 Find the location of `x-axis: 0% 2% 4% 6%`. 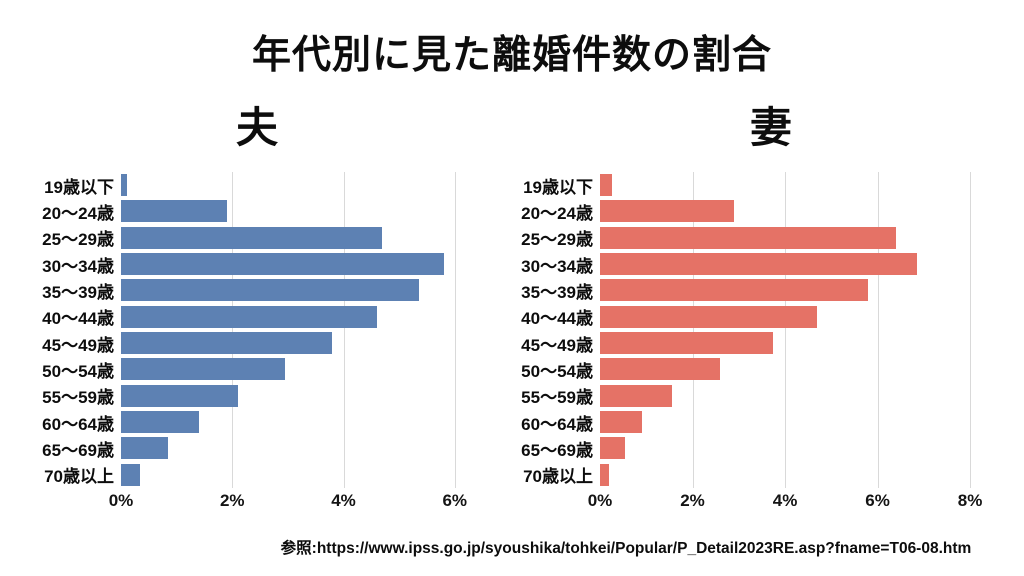

x-axis: 0% 2% 4% 6% is located at coordinates (288, 503).